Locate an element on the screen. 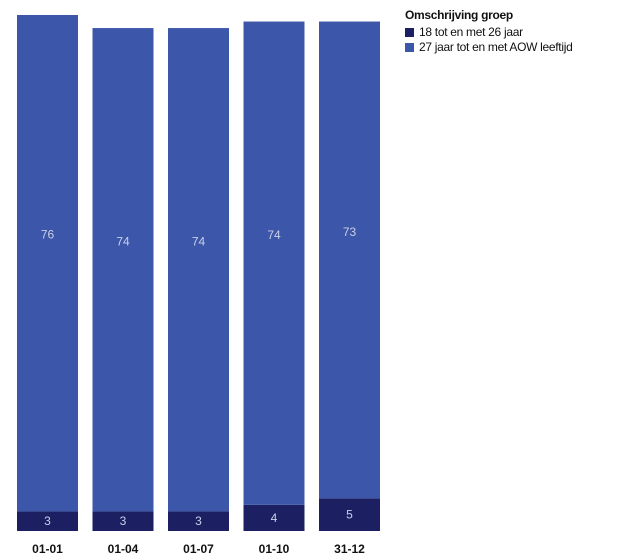  legend-item-series-2: 27 jaar tot en met AOW leeftijd is located at coordinates (489, 47).